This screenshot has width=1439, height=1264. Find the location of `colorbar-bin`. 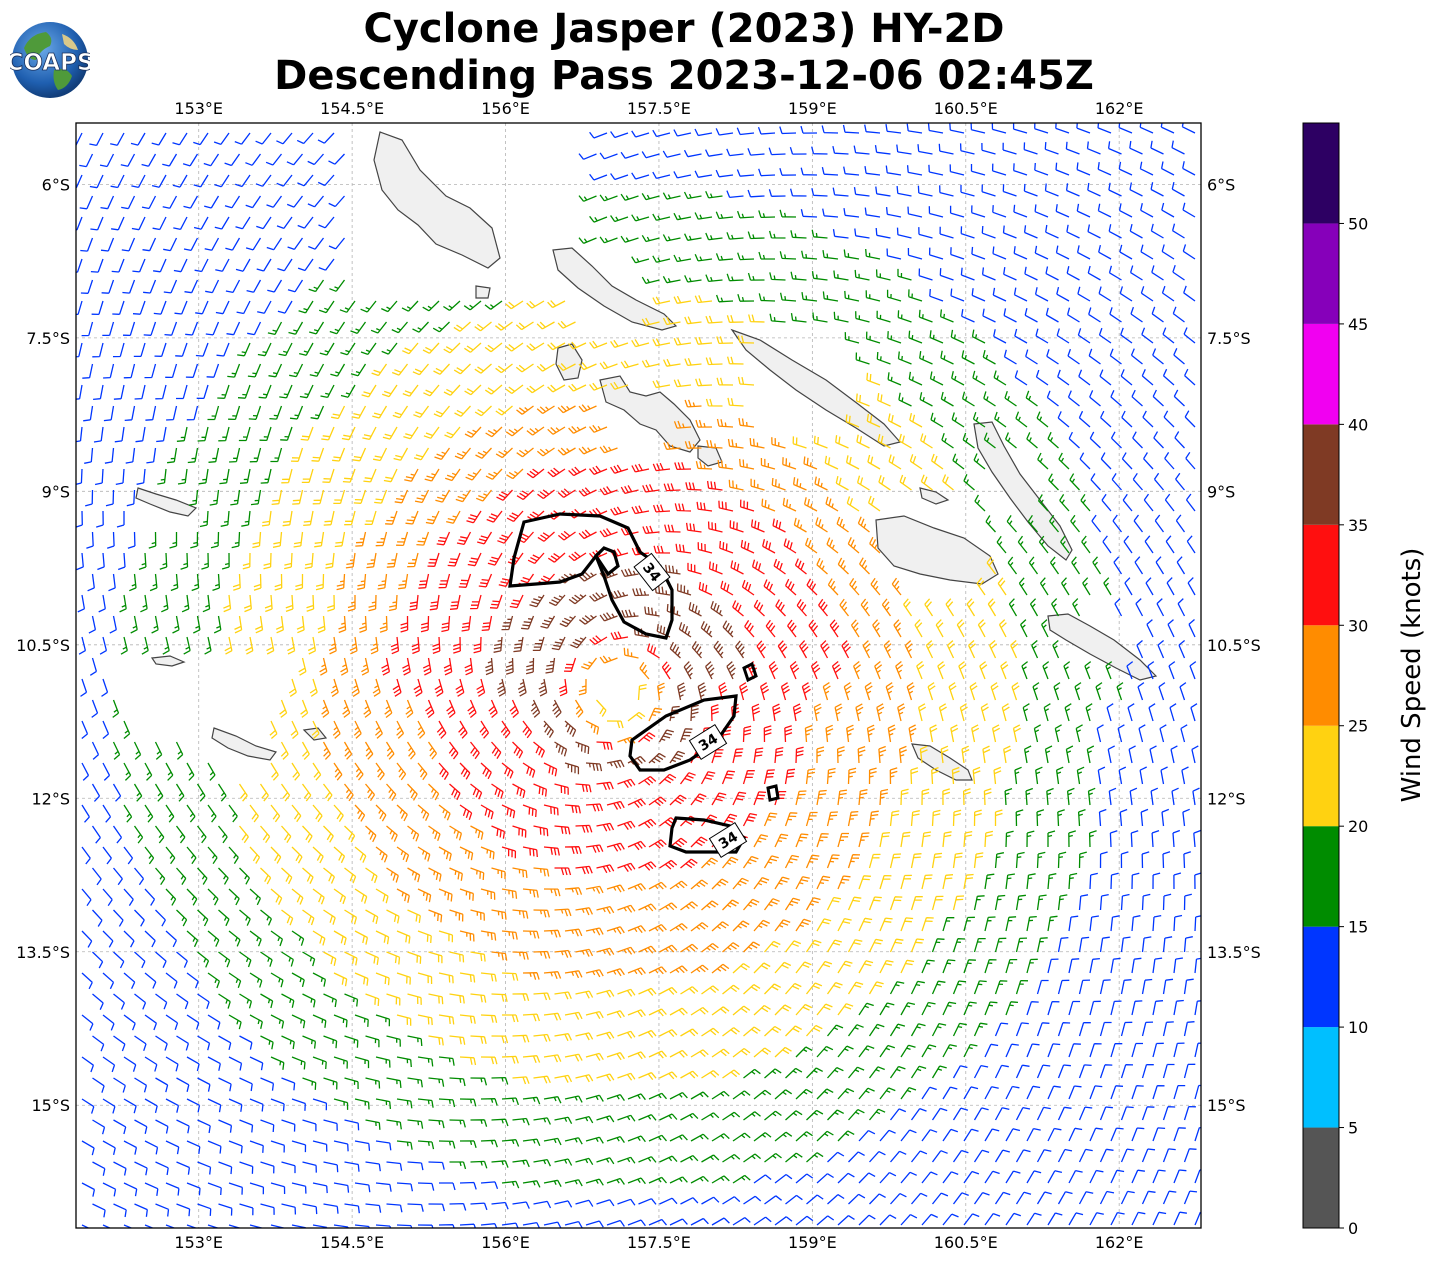

colorbar-bin is located at coordinates (1321, 575).